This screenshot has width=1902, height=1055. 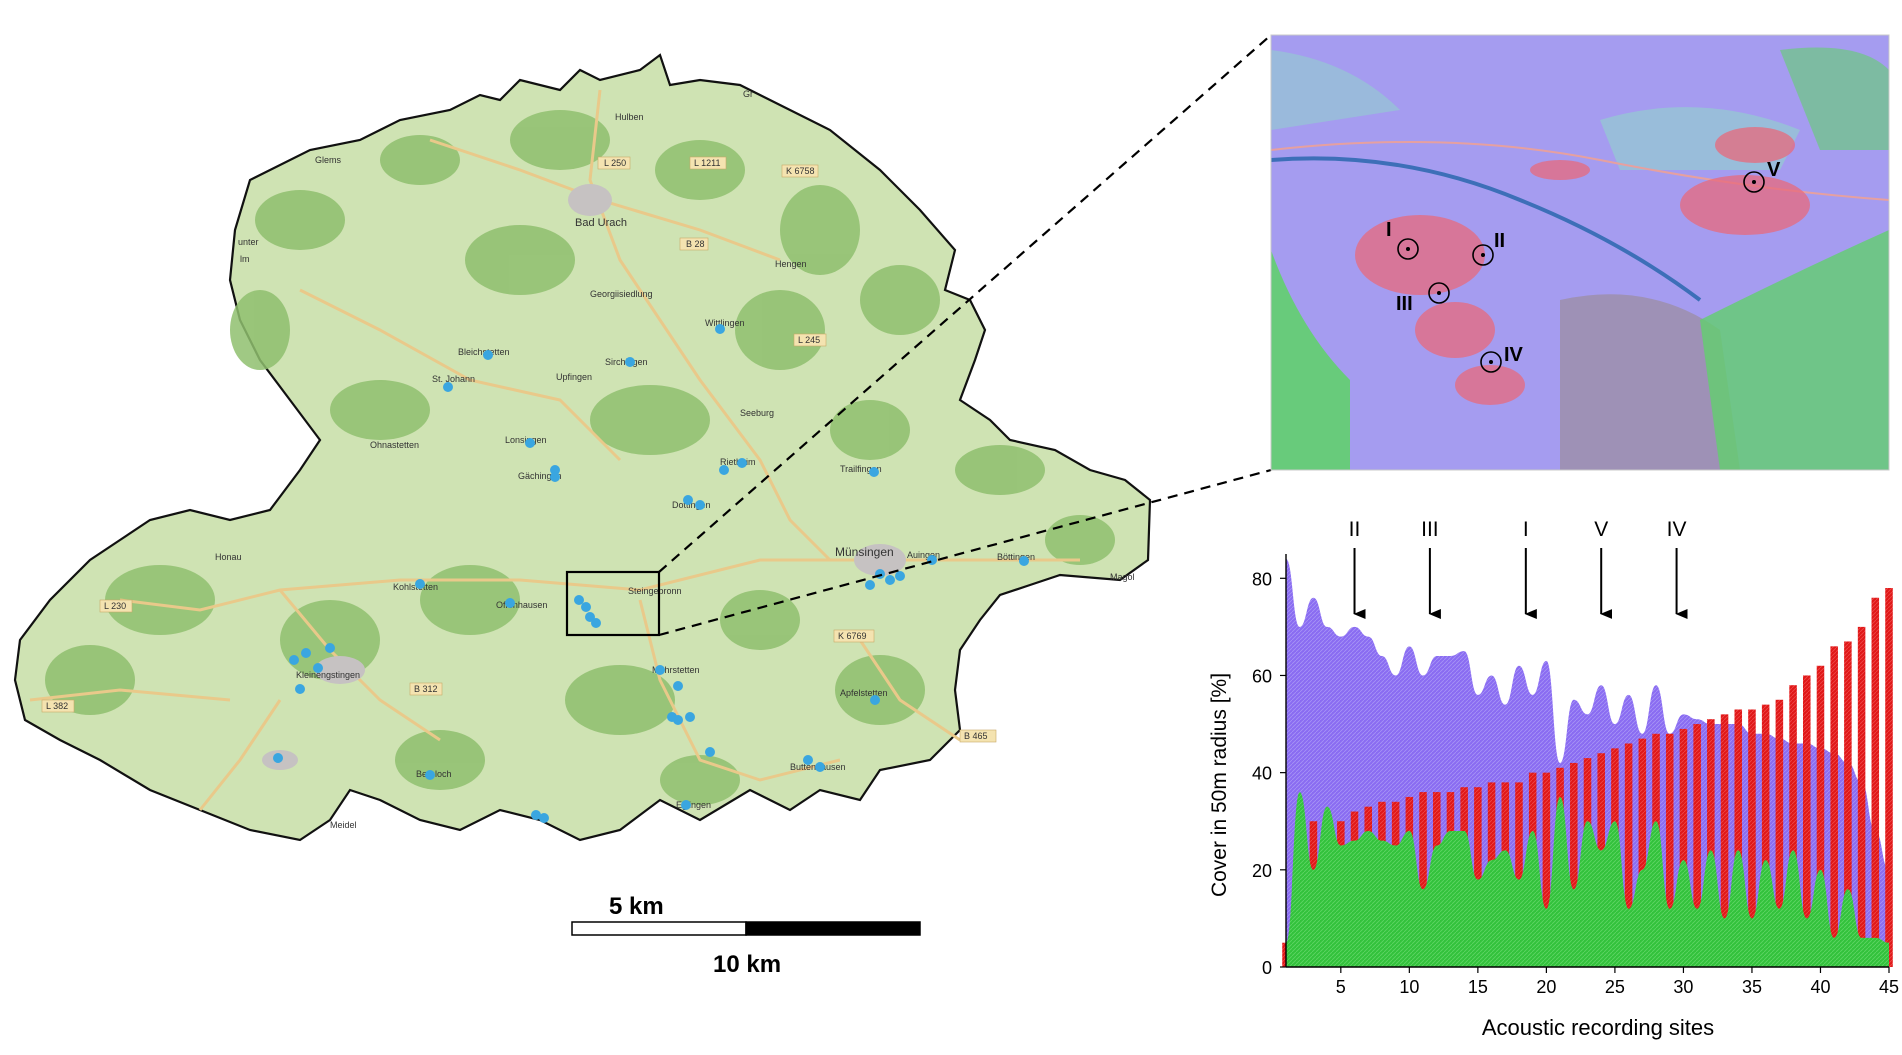 What do you see at coordinates (809, 340) in the screenshot?
I see `road-label: L 245` at bounding box center [809, 340].